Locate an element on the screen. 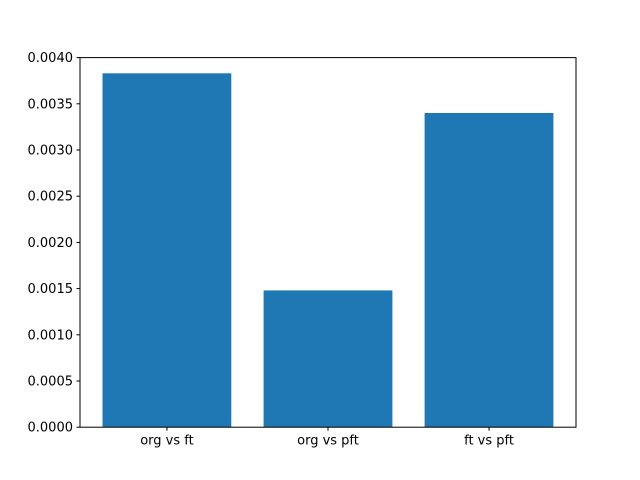 The height and width of the screenshot is (480, 640). y-tick-label: 0.0025 is located at coordinates (51, 197).